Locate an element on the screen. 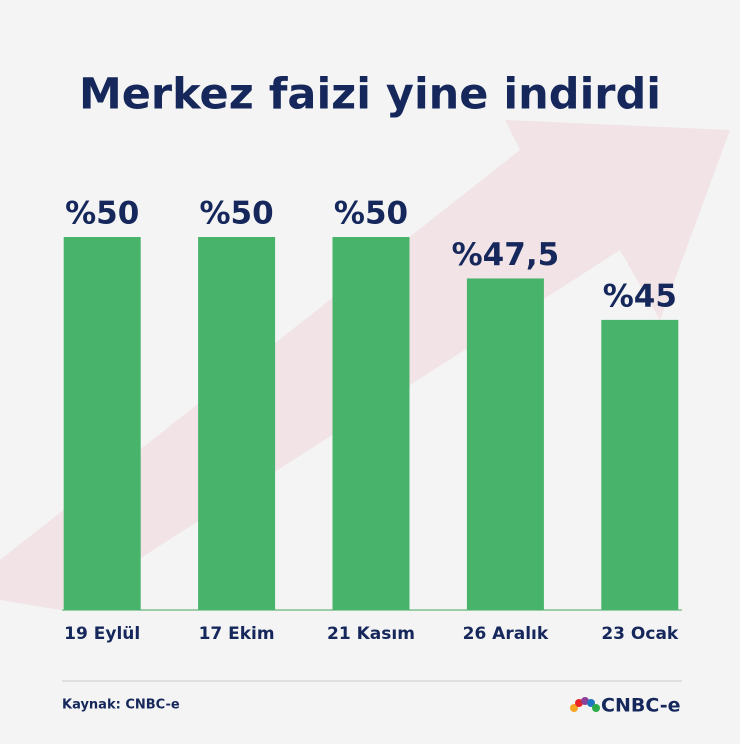 The width and height of the screenshot is (740, 744). source: Kaynak: CNBC-e is located at coordinates (121, 705).